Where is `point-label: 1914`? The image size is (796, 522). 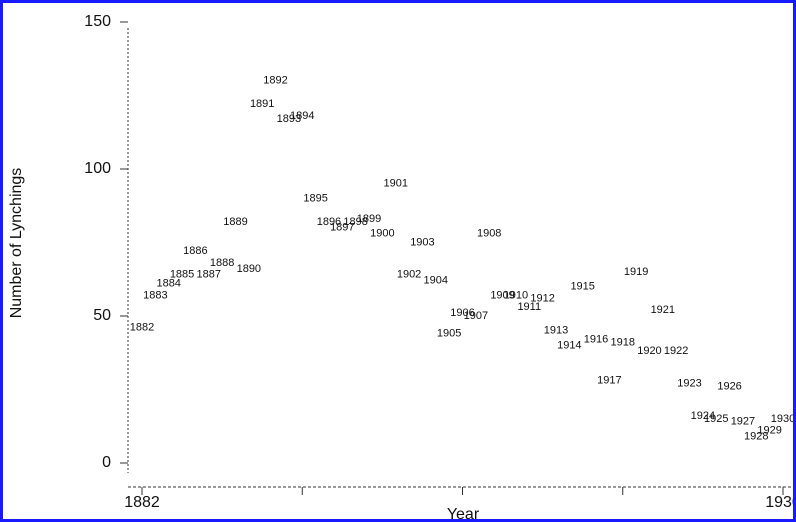
point-label: 1914 is located at coordinates (569, 345).